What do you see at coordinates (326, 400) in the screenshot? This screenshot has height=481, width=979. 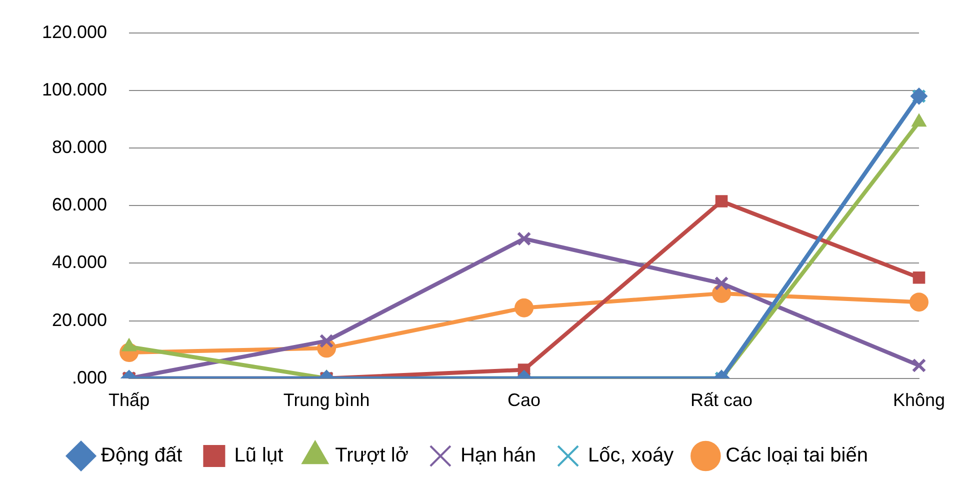 I see `x-tick-label: Trung bình` at bounding box center [326, 400].